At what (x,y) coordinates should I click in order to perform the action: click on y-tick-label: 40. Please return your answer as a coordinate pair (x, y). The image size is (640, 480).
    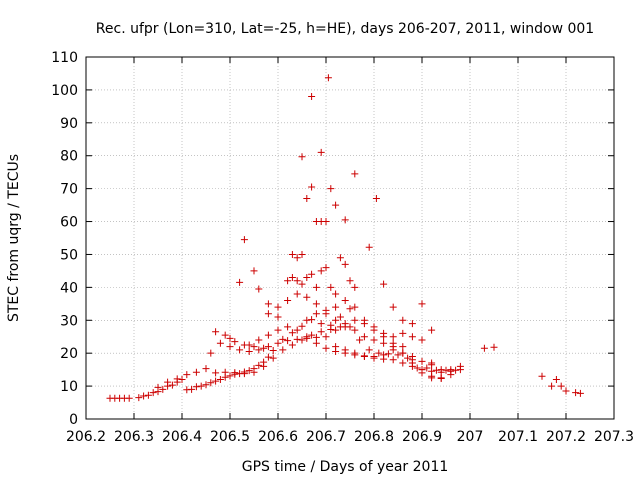
    Looking at the image, I should click on (69, 288).